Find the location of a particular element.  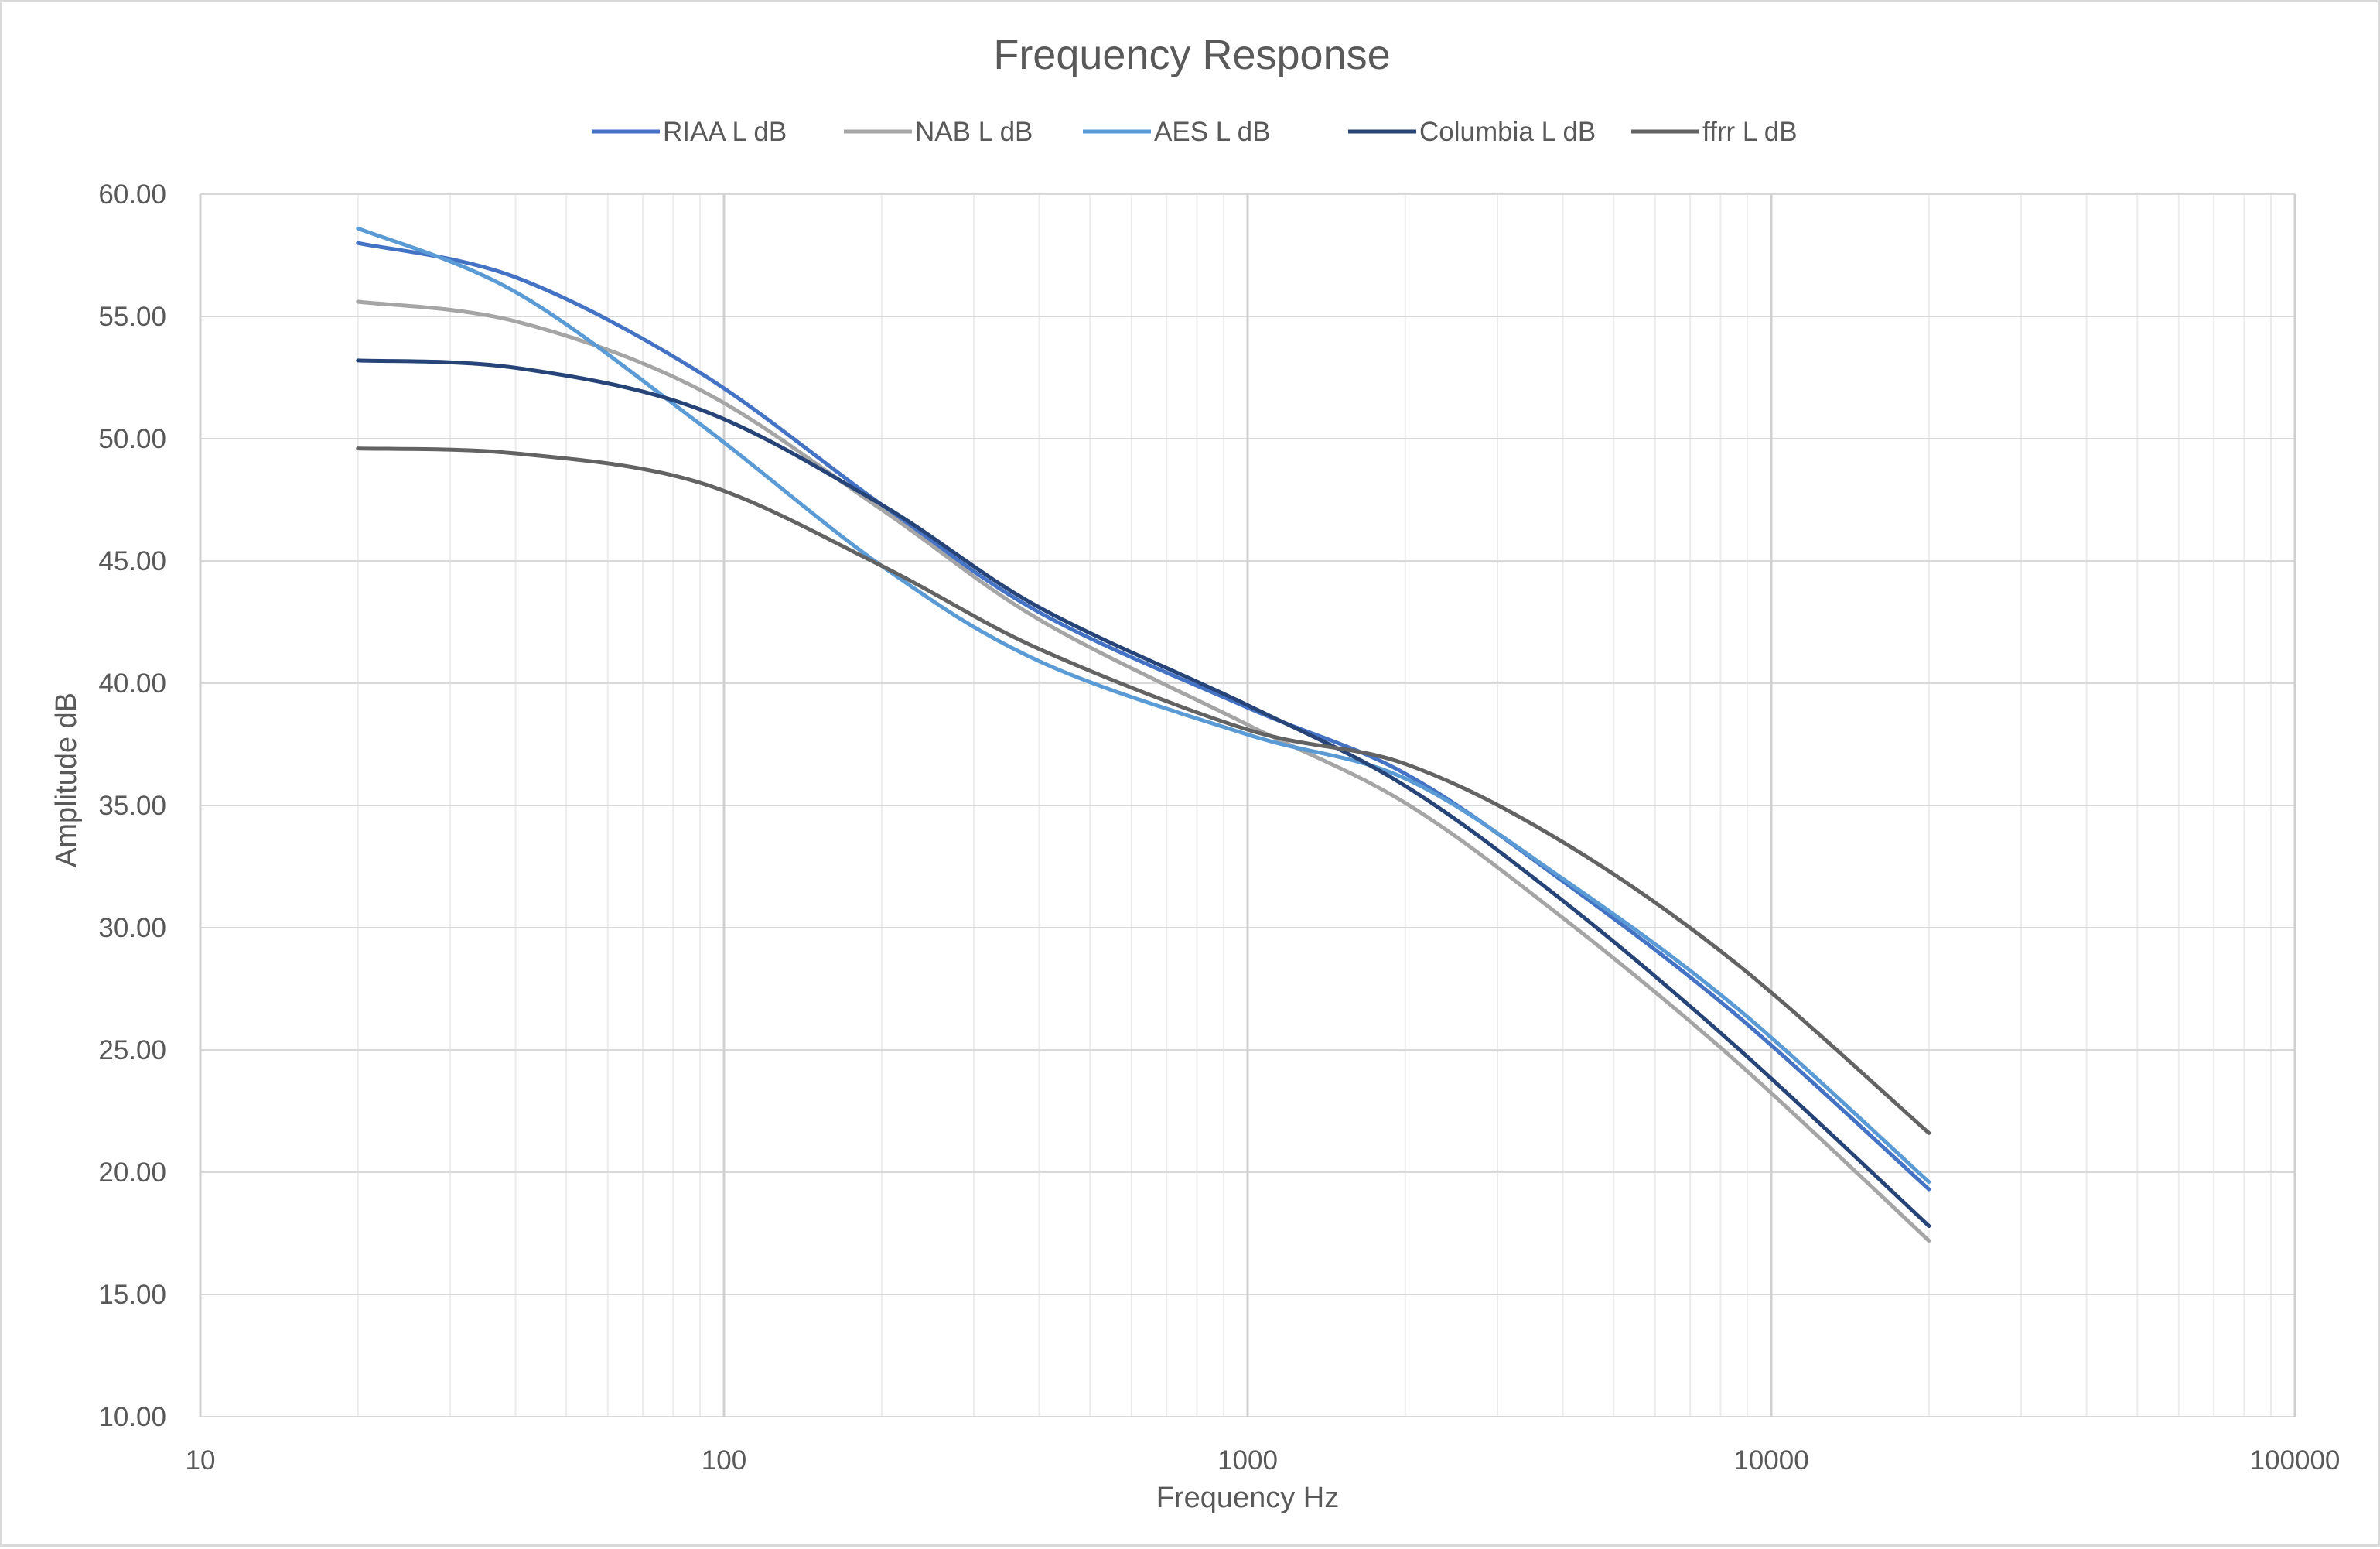

x-tick-label: 1000 is located at coordinates (1247, 1460).